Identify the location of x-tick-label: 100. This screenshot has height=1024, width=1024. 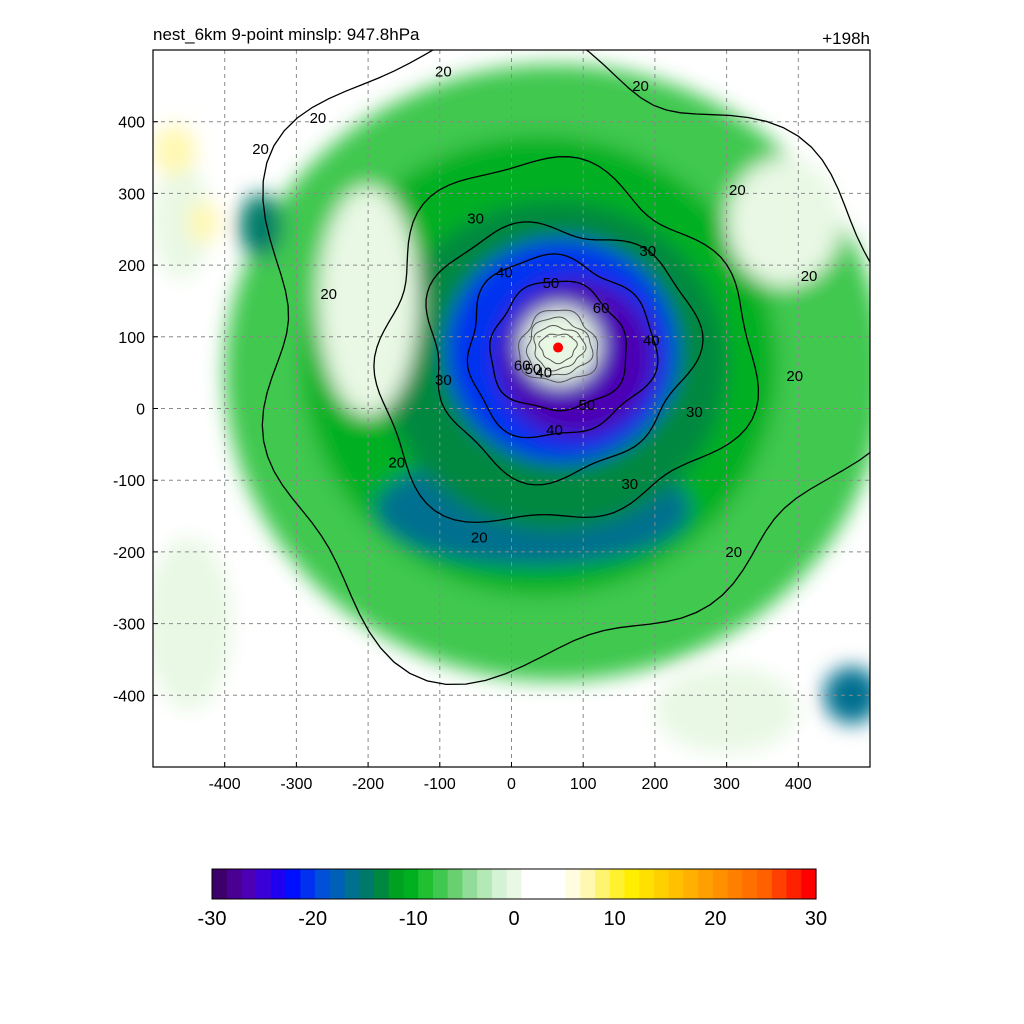
(583, 784).